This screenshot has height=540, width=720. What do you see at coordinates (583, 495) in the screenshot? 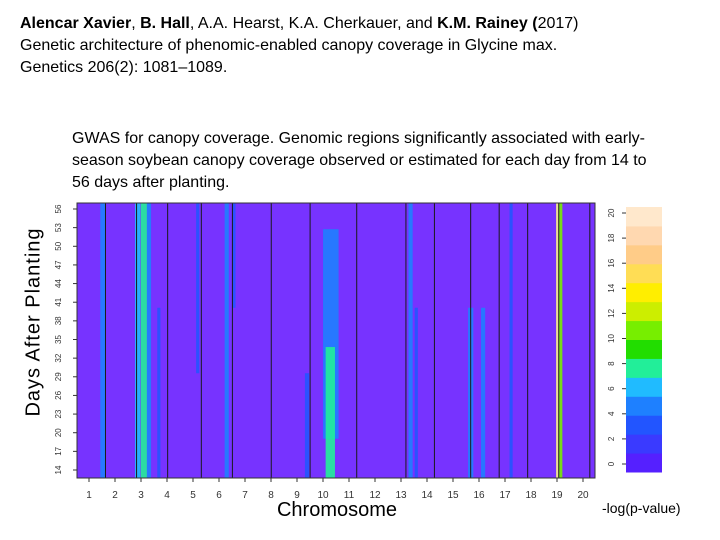
I see `x-tick-label: 20` at bounding box center [583, 495].